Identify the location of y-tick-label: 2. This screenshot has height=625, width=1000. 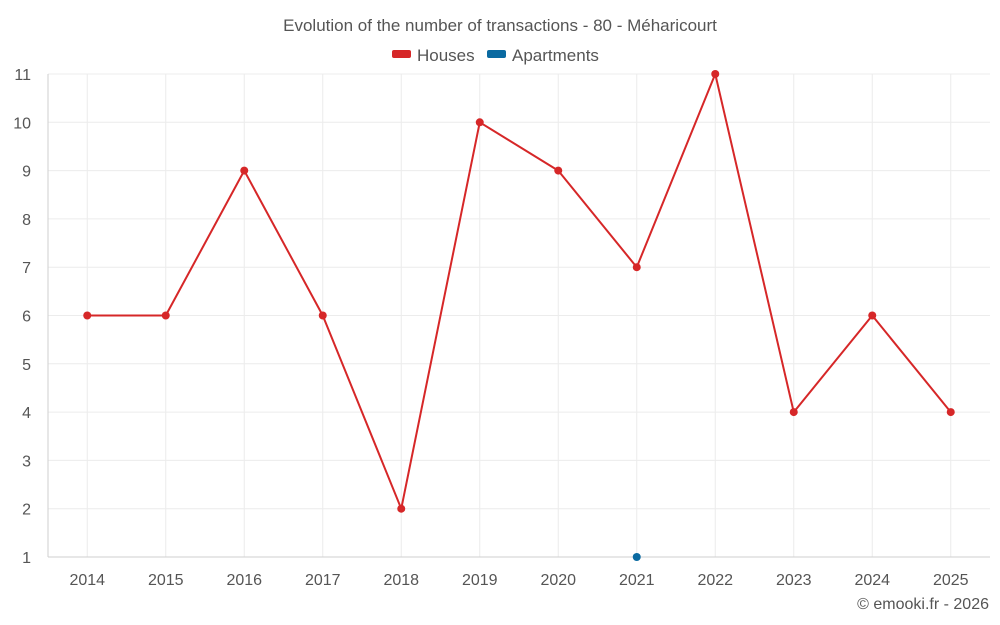
(26, 510).